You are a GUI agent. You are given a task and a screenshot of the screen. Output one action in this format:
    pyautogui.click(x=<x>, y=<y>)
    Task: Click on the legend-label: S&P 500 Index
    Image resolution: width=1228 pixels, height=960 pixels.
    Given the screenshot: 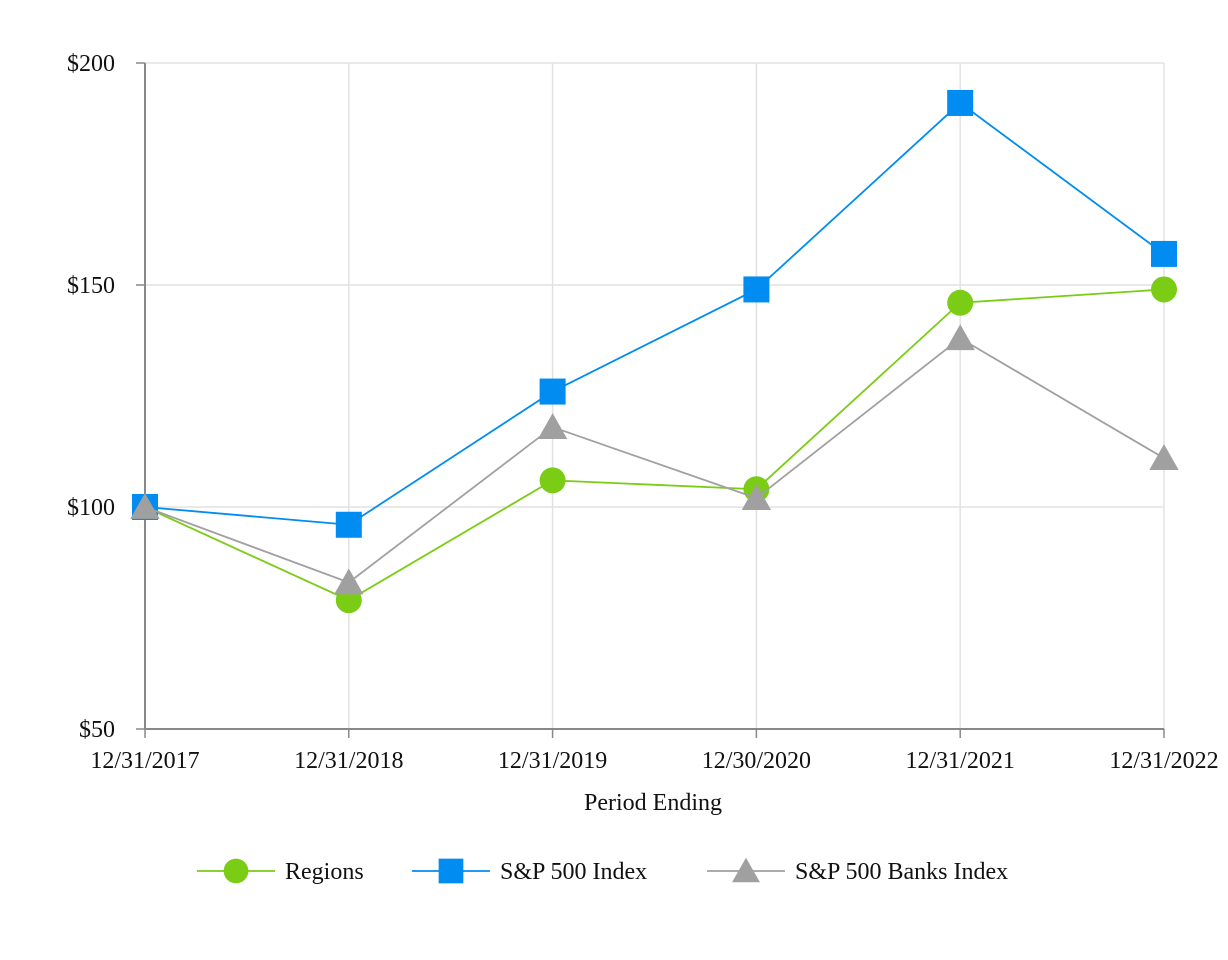 What is the action you would take?
    pyautogui.click(x=573, y=872)
    